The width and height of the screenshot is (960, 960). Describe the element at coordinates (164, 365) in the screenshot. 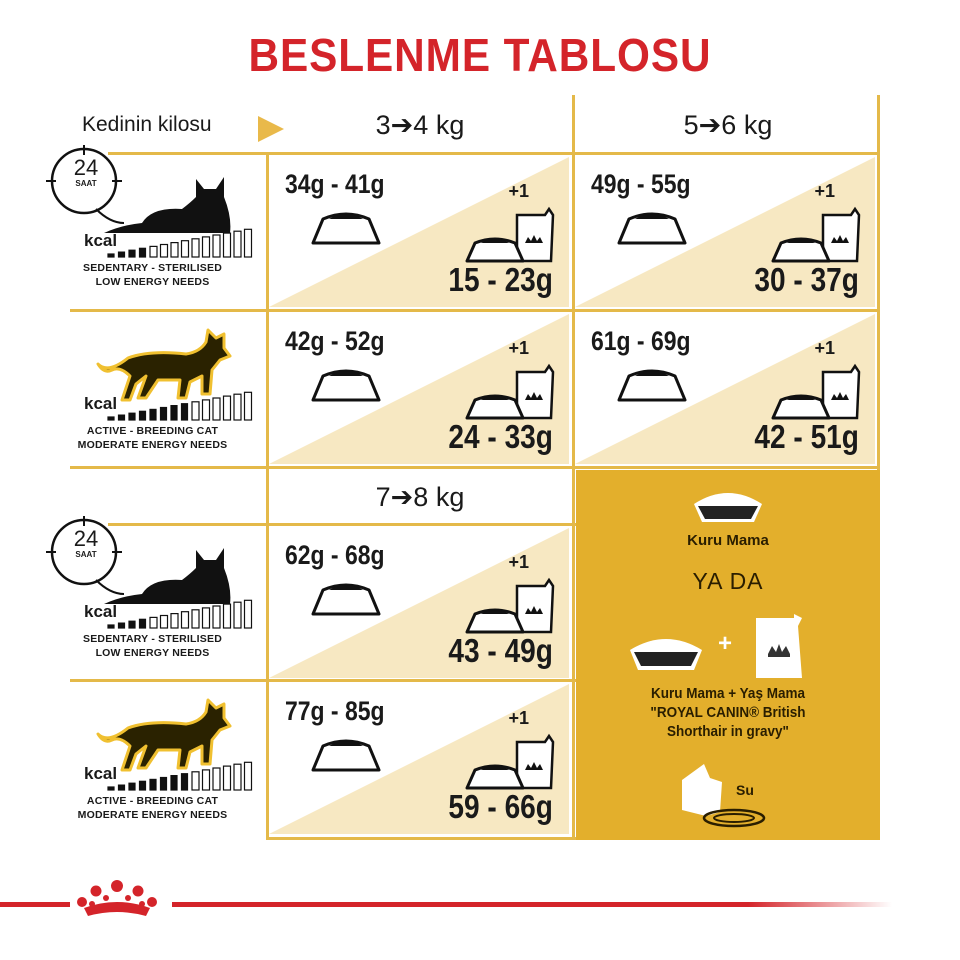

I see `walking-cat-icon` at that location.